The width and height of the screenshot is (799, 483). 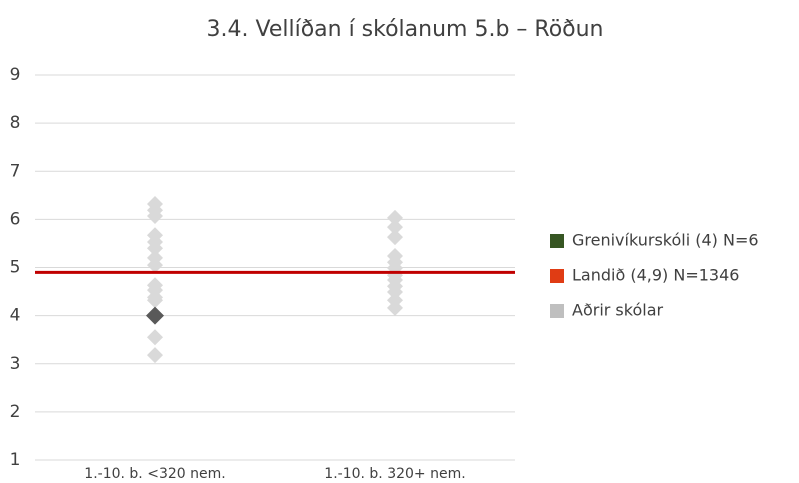 I want to click on x-tick-label: 1.-10. b. <320 nem., so click(x=154, y=474).